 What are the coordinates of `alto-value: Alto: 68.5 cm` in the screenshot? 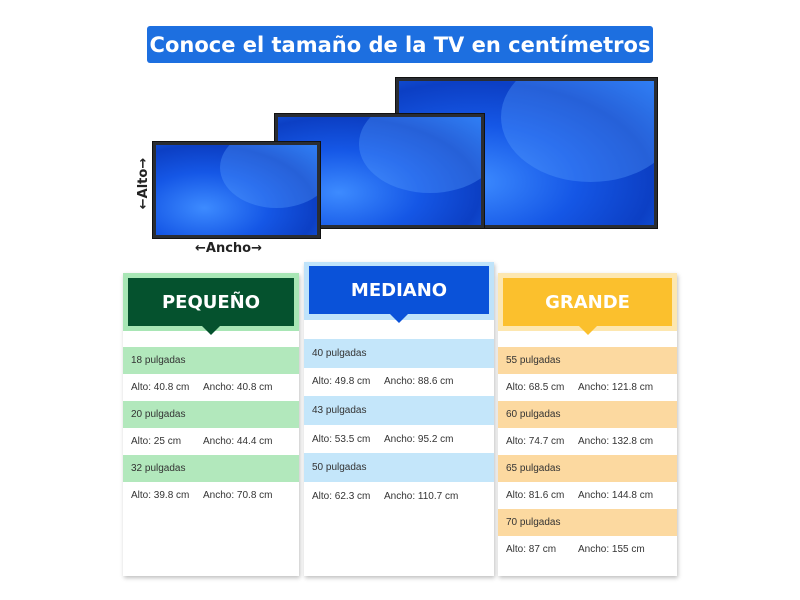 It's located at (535, 387).